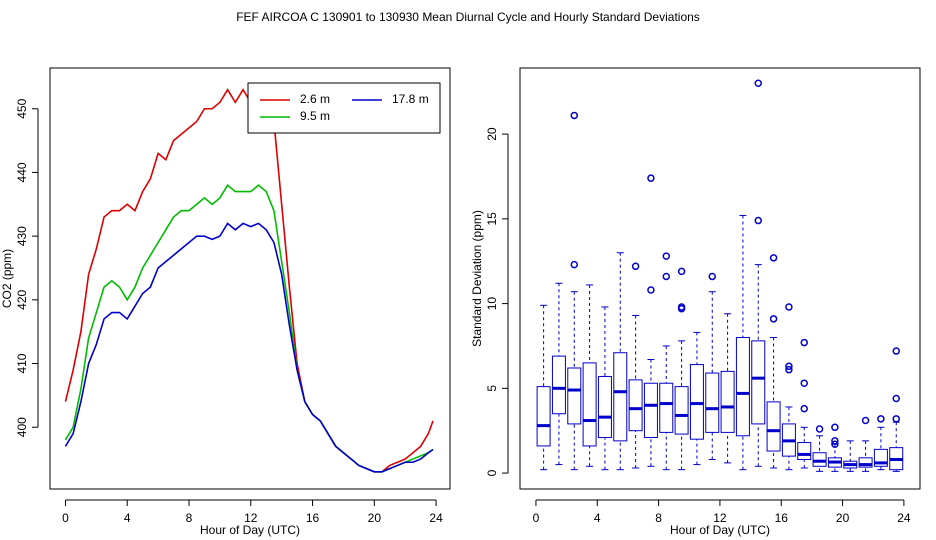 Image resolution: width=936 pixels, height=540 pixels. Describe the element at coordinates (315, 116) in the screenshot. I see `legend-label: 9.5 m` at that location.